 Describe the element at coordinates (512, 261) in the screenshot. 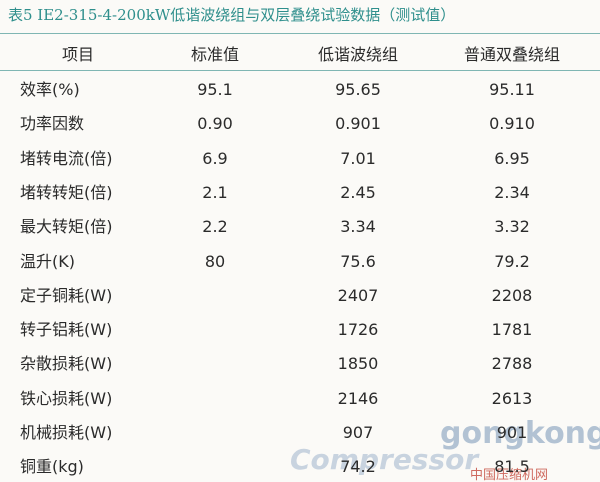

I see `cell: 79.2` at that location.